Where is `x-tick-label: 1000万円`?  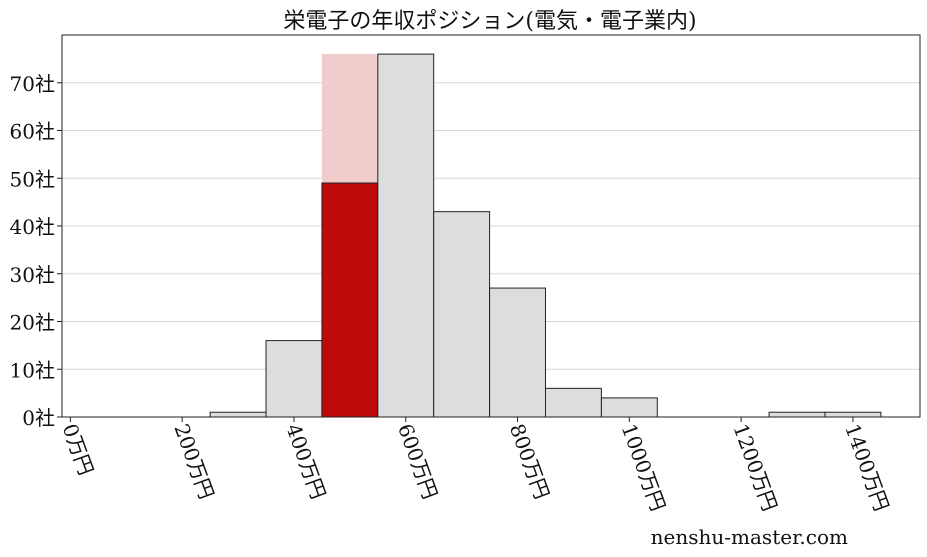 x-tick-label: 1000万円 is located at coordinates (644, 468).